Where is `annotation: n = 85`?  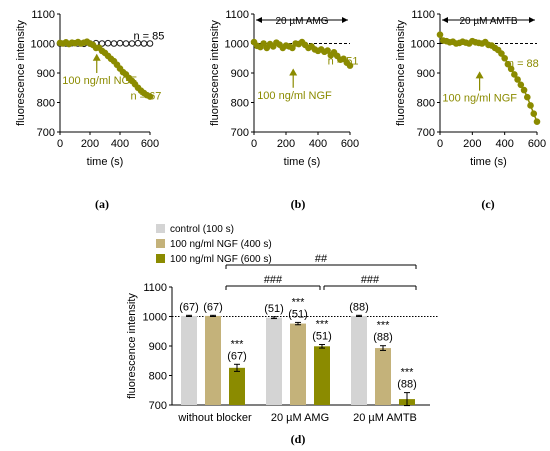
annotation: n = 85 is located at coordinates (149, 37).